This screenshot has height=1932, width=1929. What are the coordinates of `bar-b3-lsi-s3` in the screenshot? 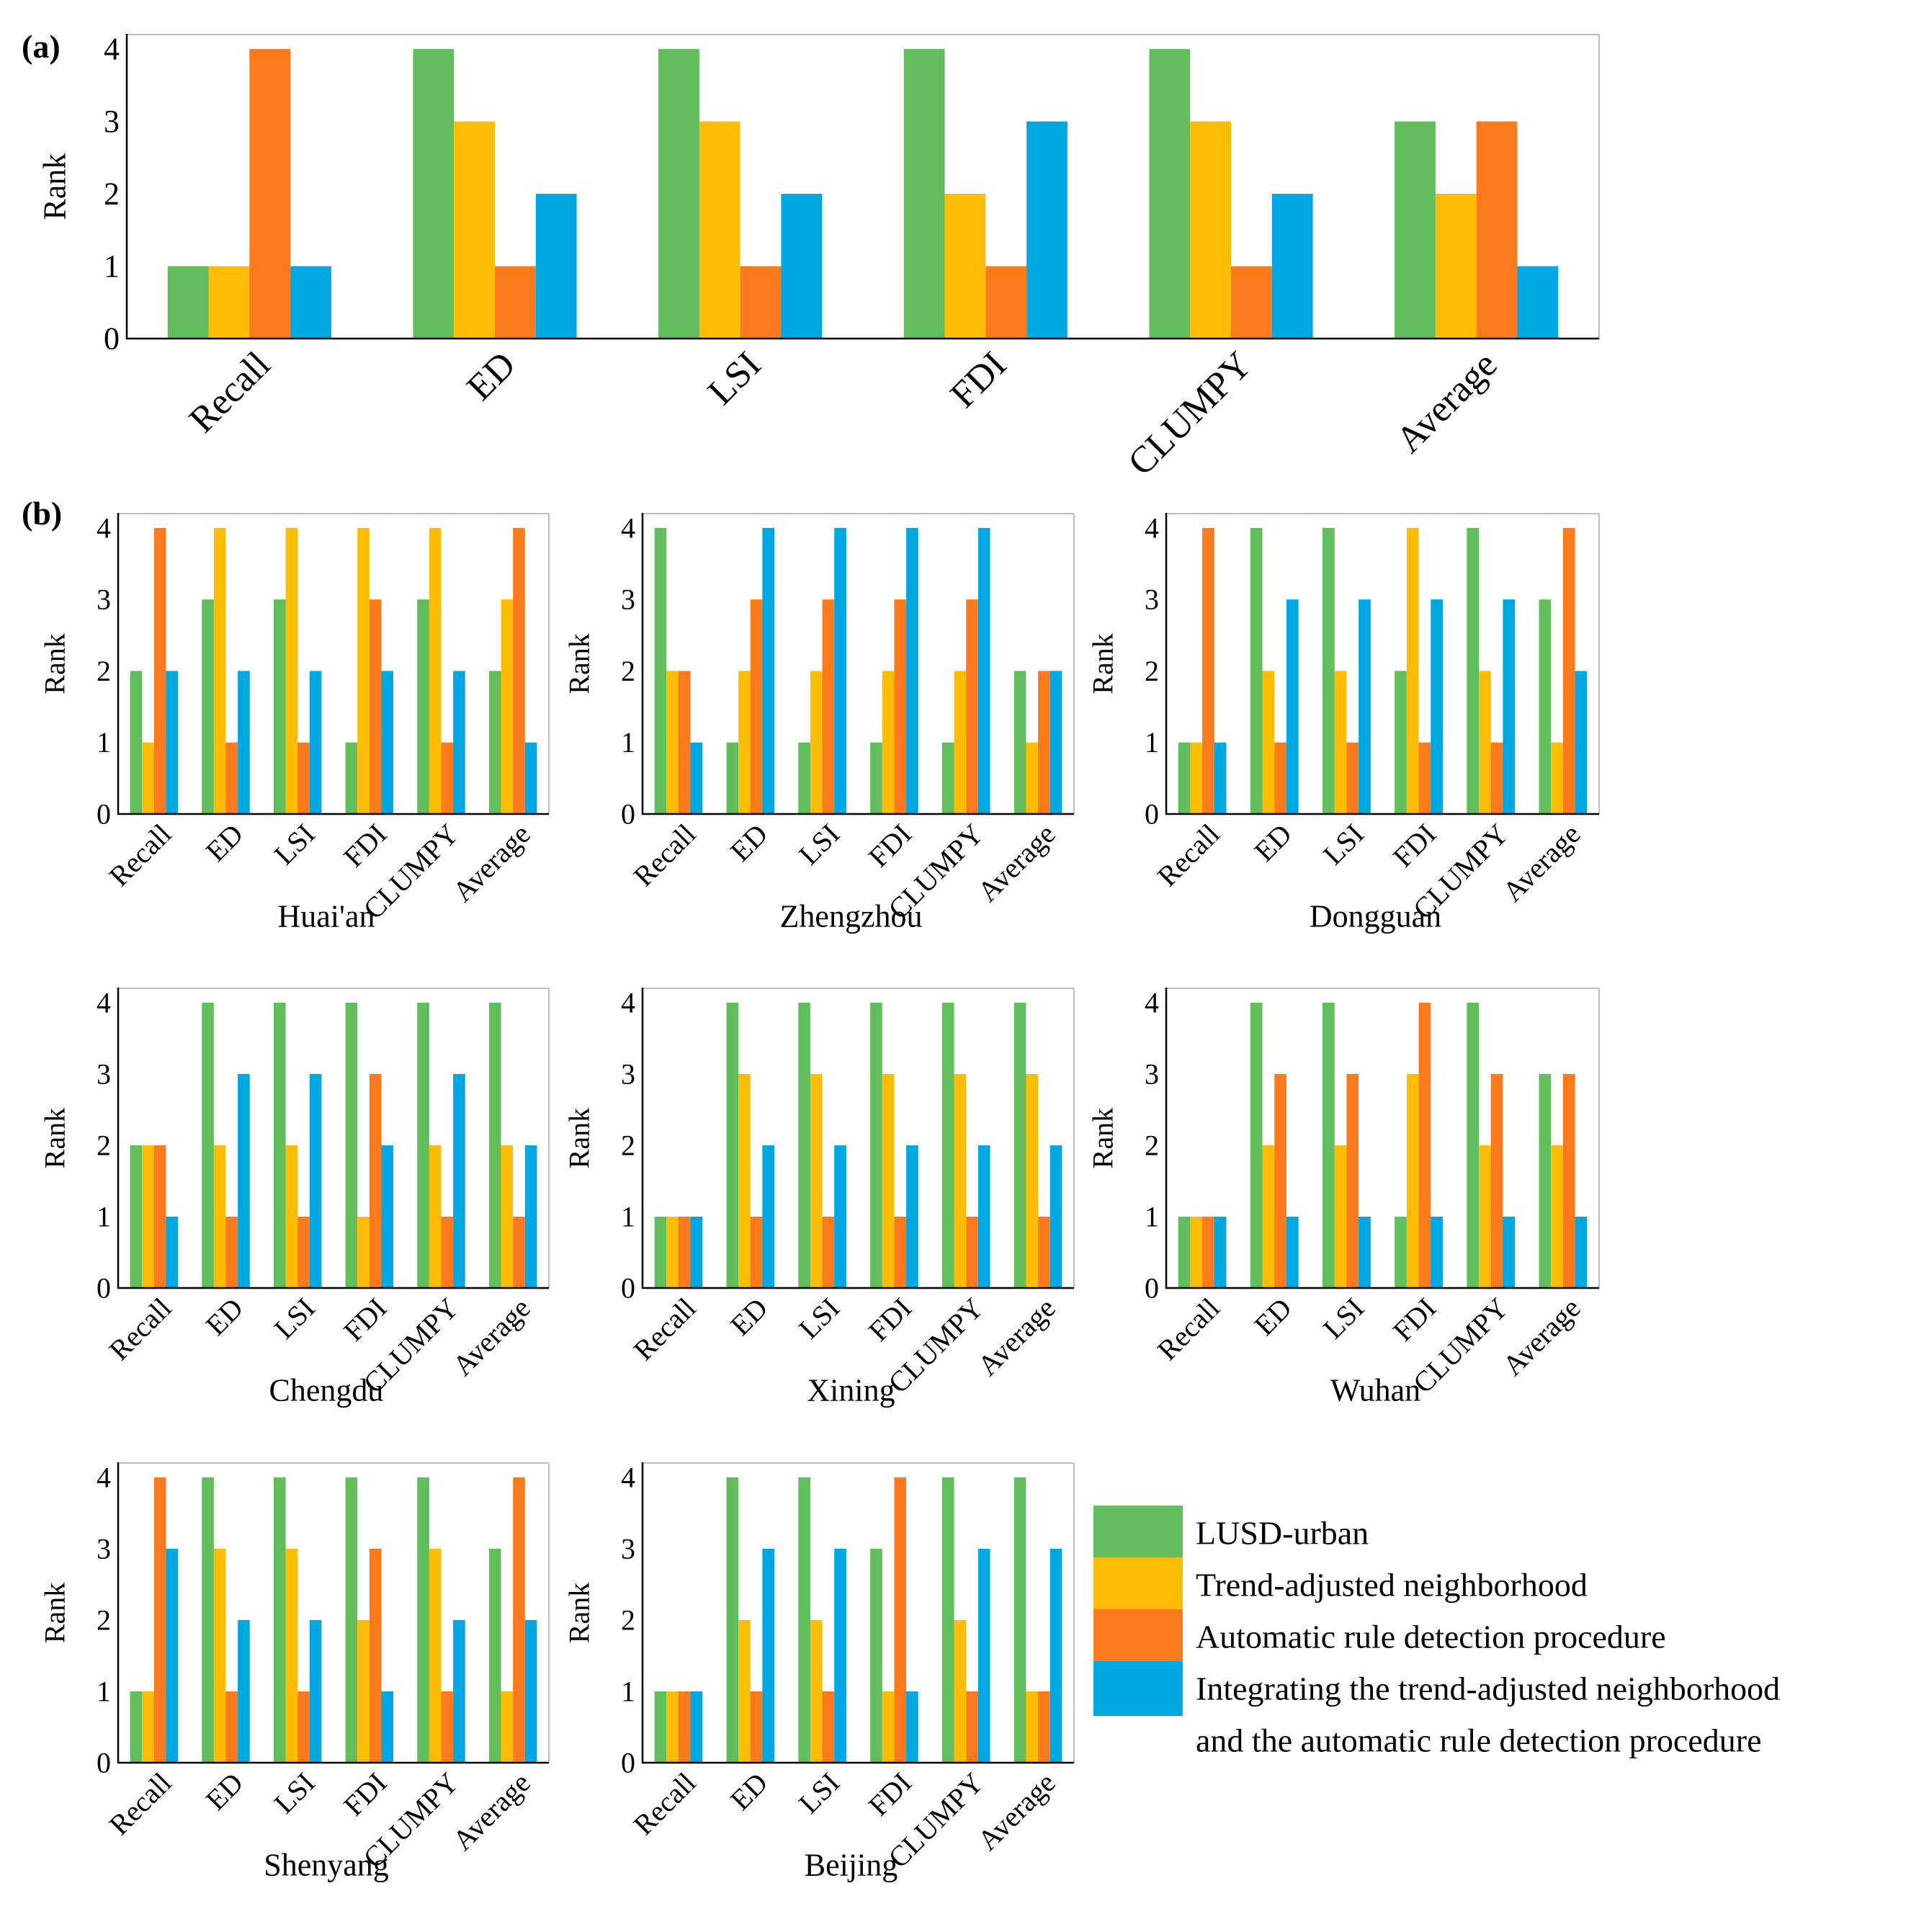 It's located at (1352, 778).